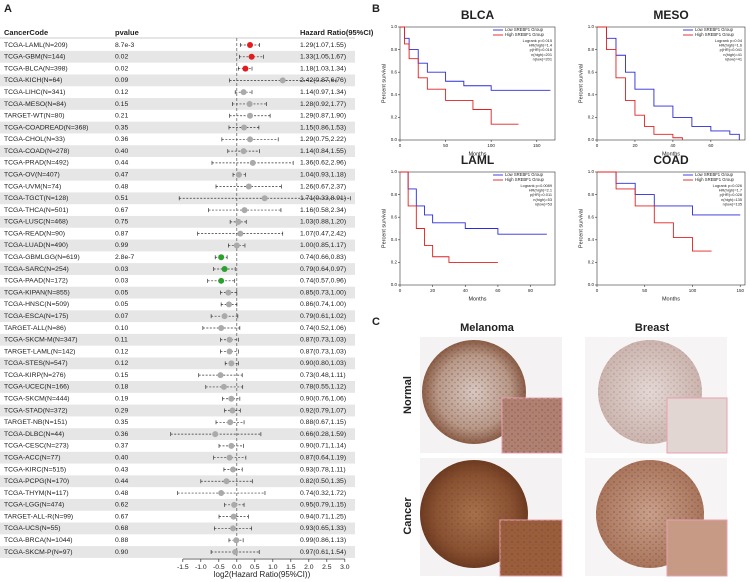 The height and width of the screenshot is (582, 750). Describe the element at coordinates (37, 292) in the screenshot. I see `cancer-code: TCGA-KIPAN(N=855)` at that location.